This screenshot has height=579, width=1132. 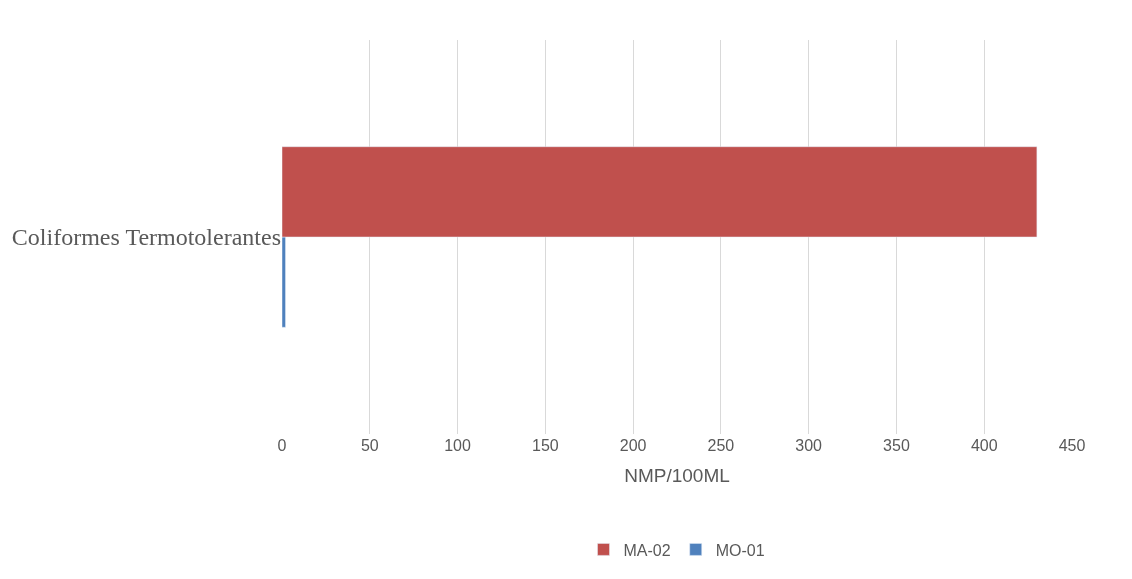 What do you see at coordinates (809, 445) in the screenshot?
I see `x-tick-label: 300` at bounding box center [809, 445].